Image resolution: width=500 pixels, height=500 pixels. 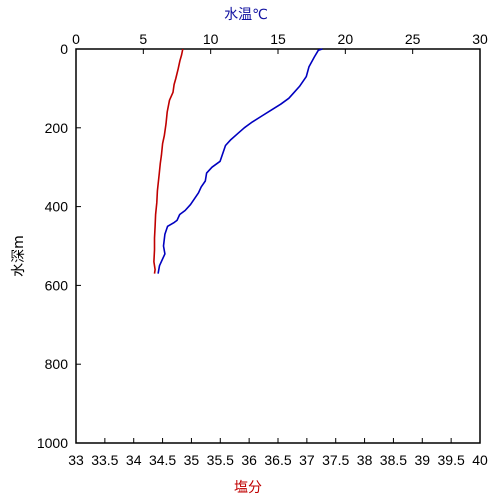 What do you see at coordinates (76, 460) in the screenshot?
I see `bottom-tick-label: 33` at bounding box center [76, 460].